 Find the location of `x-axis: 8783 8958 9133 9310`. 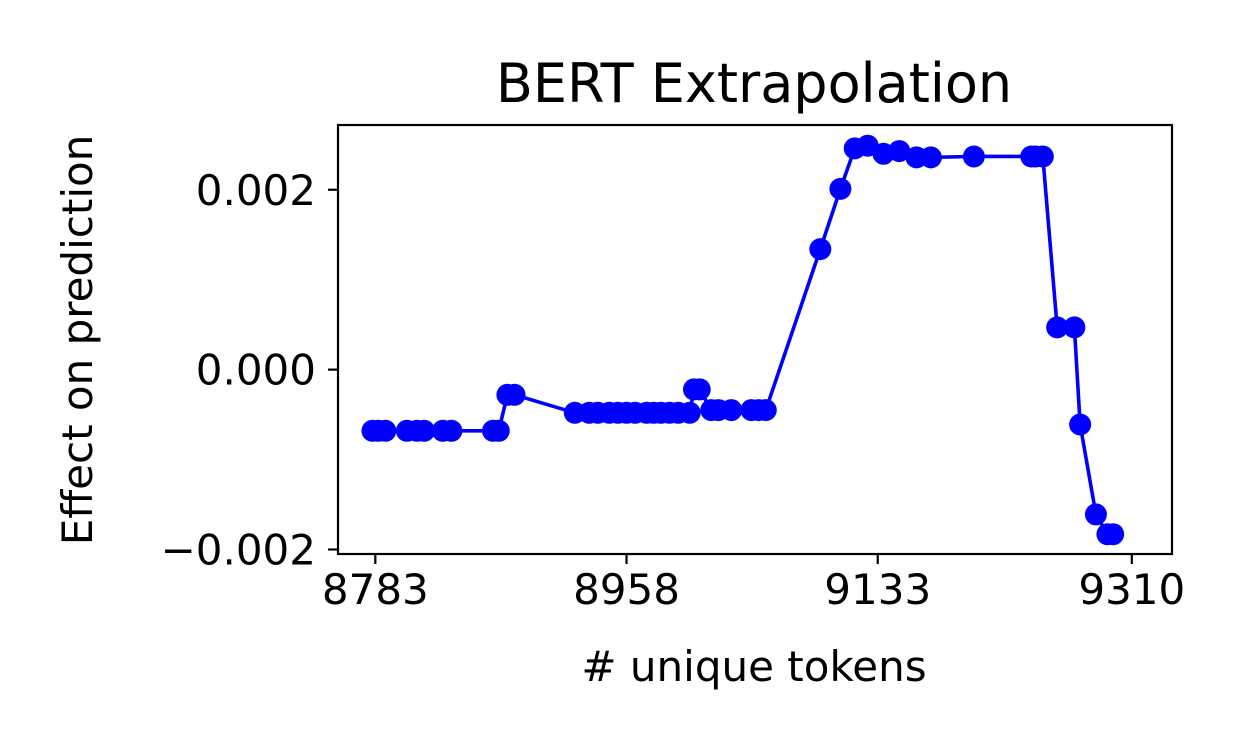

x-axis: 8783 8958 9133 9310 is located at coordinates (753, 584).